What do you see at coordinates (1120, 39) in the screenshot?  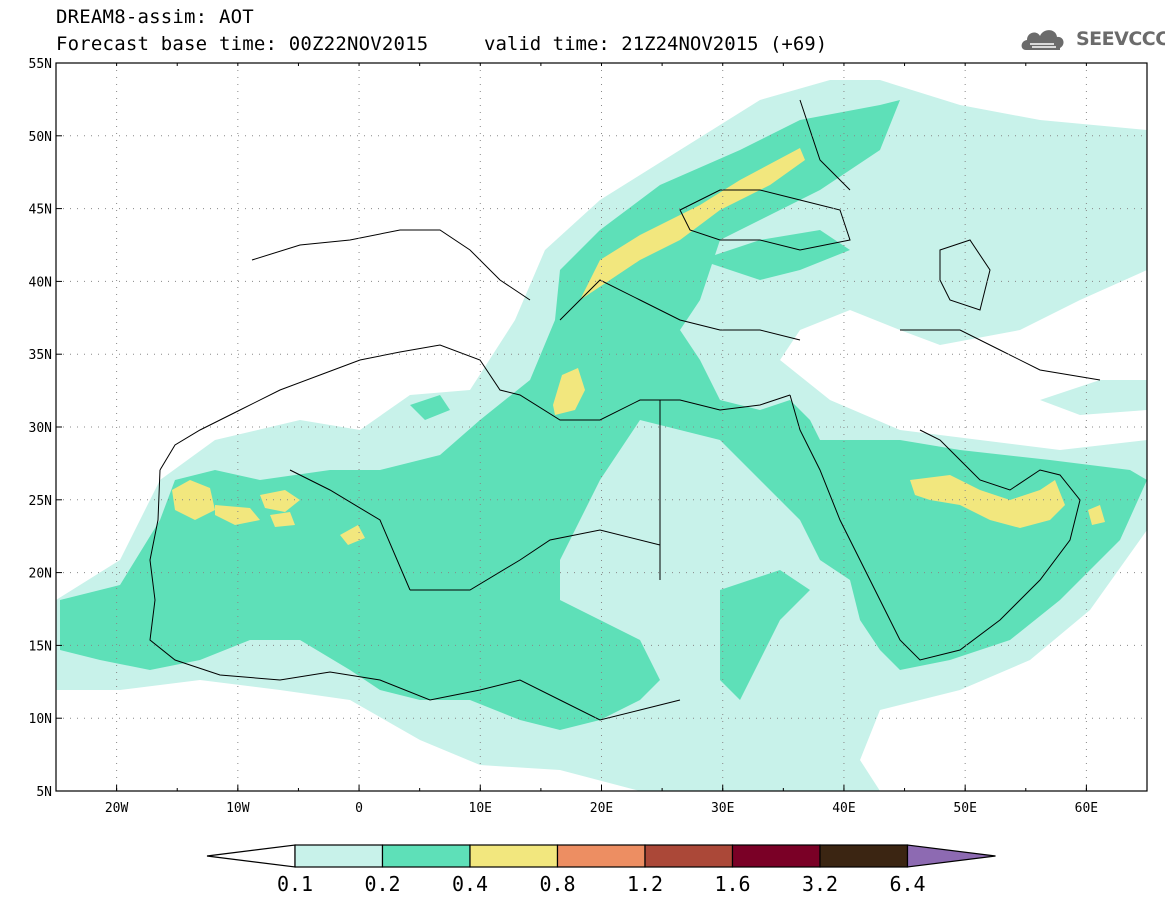 I see `logo-text: SEEVCCC` at bounding box center [1120, 39].